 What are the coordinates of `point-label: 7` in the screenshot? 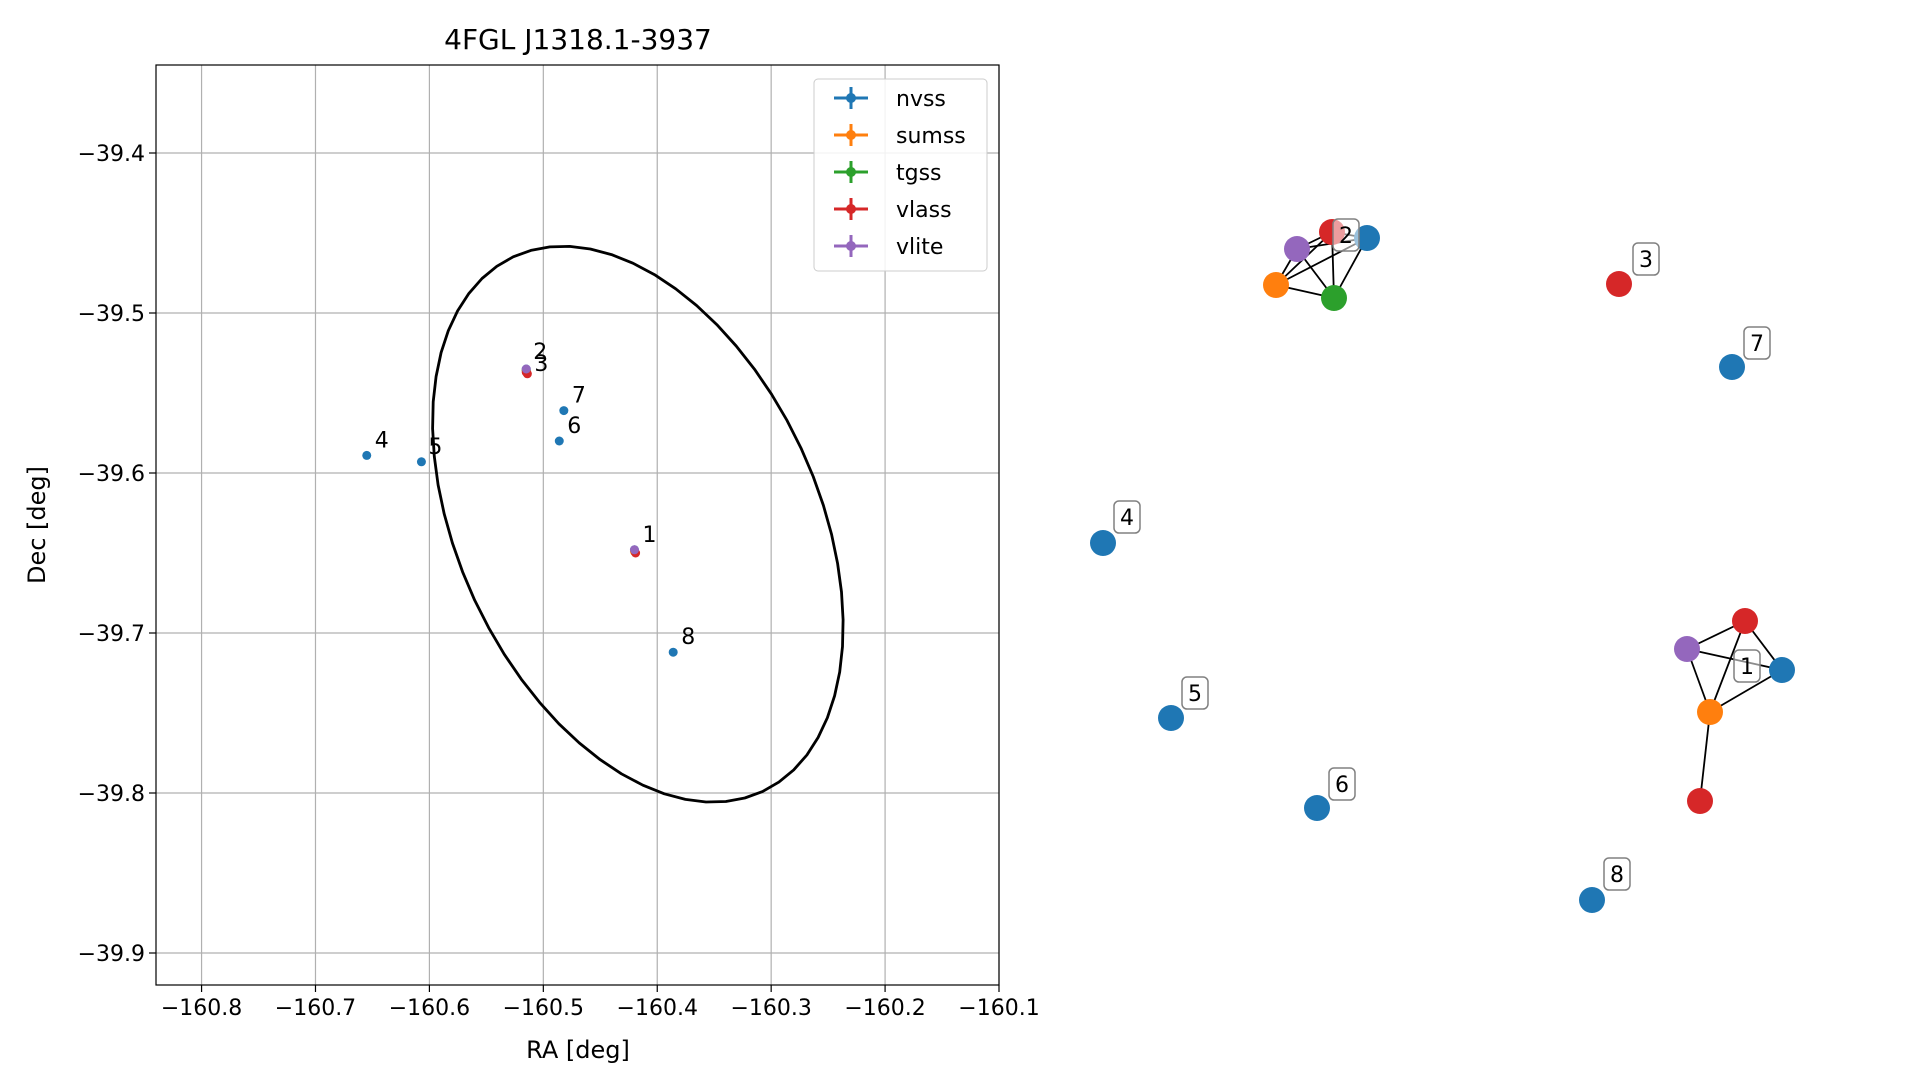 It's located at (579, 396).